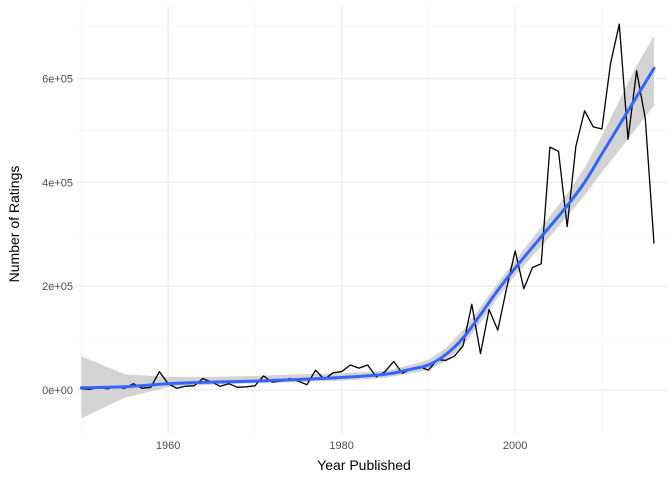 The width and height of the screenshot is (672, 480). Describe the element at coordinates (57, 80) in the screenshot. I see `y-tick-label: 6e+05` at that location.